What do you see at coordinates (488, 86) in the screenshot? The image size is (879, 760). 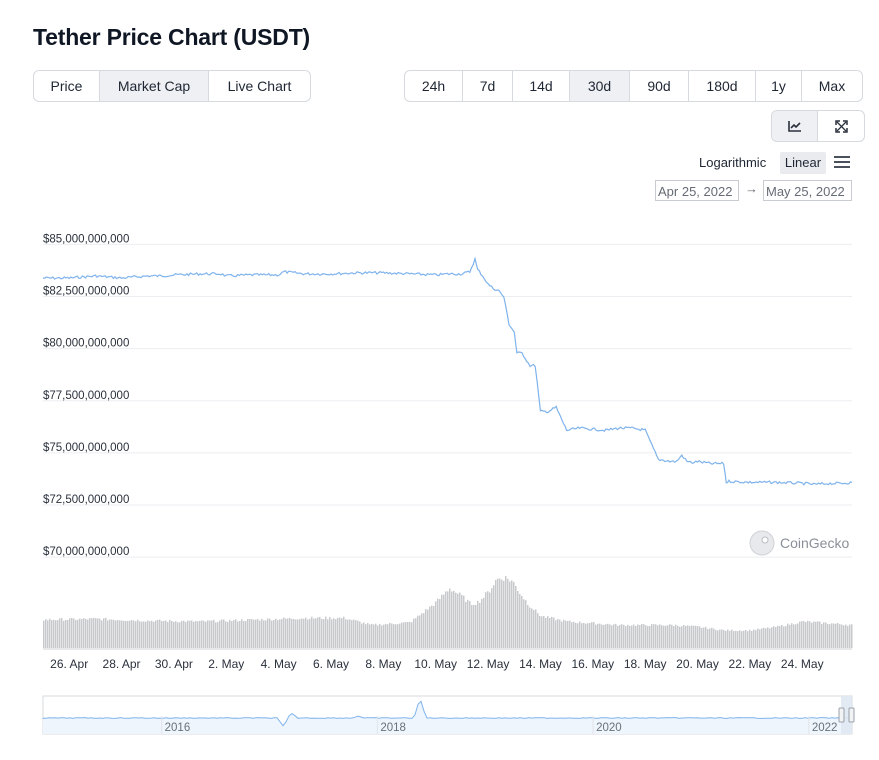 I see `range-7d: 7d` at bounding box center [488, 86].